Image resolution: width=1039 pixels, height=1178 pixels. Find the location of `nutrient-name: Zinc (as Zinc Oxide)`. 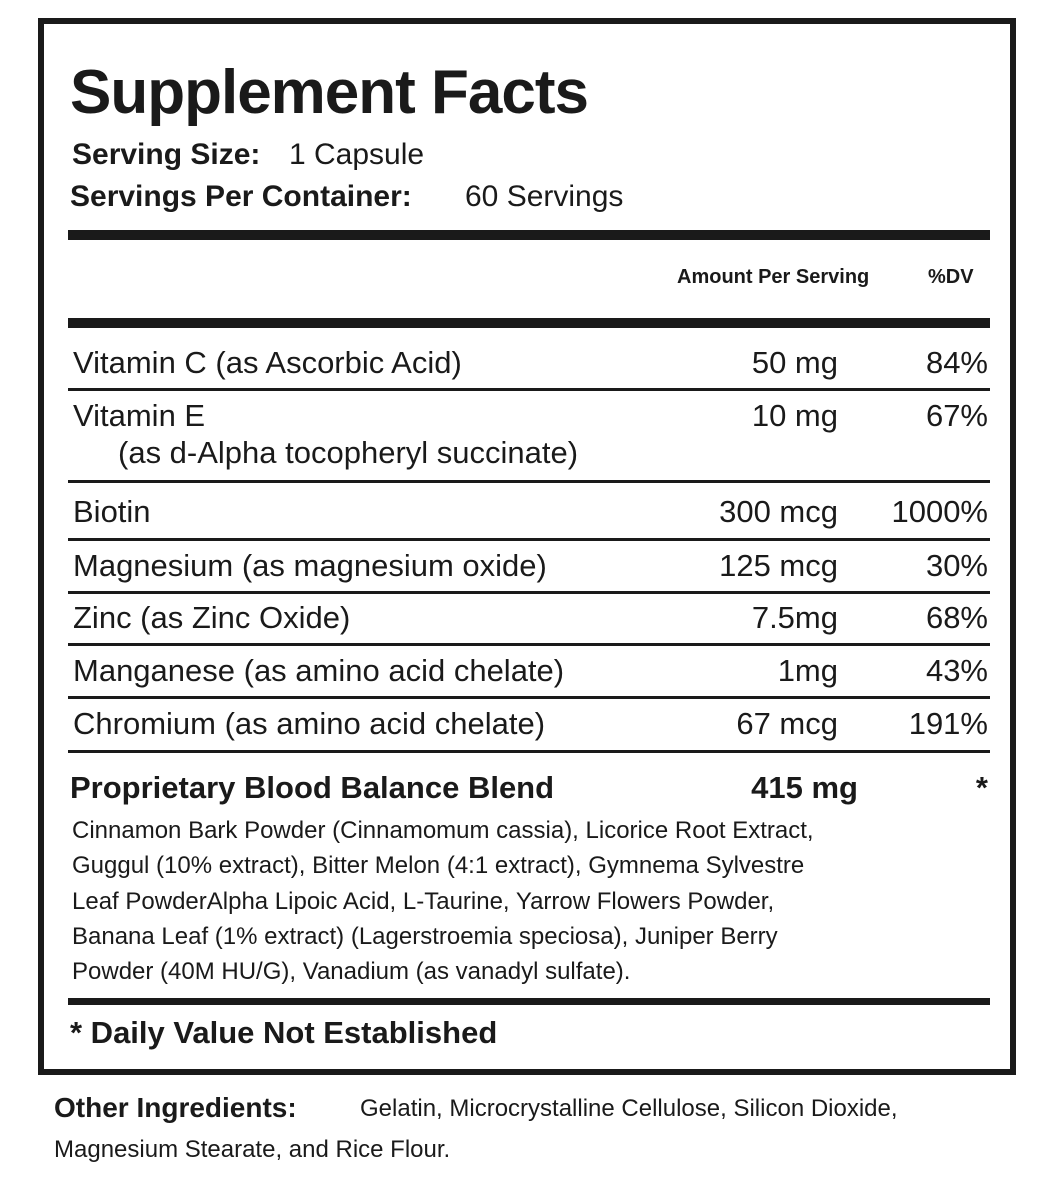

nutrient-name: Zinc (as Zinc Oxide) is located at coordinates (212, 617).